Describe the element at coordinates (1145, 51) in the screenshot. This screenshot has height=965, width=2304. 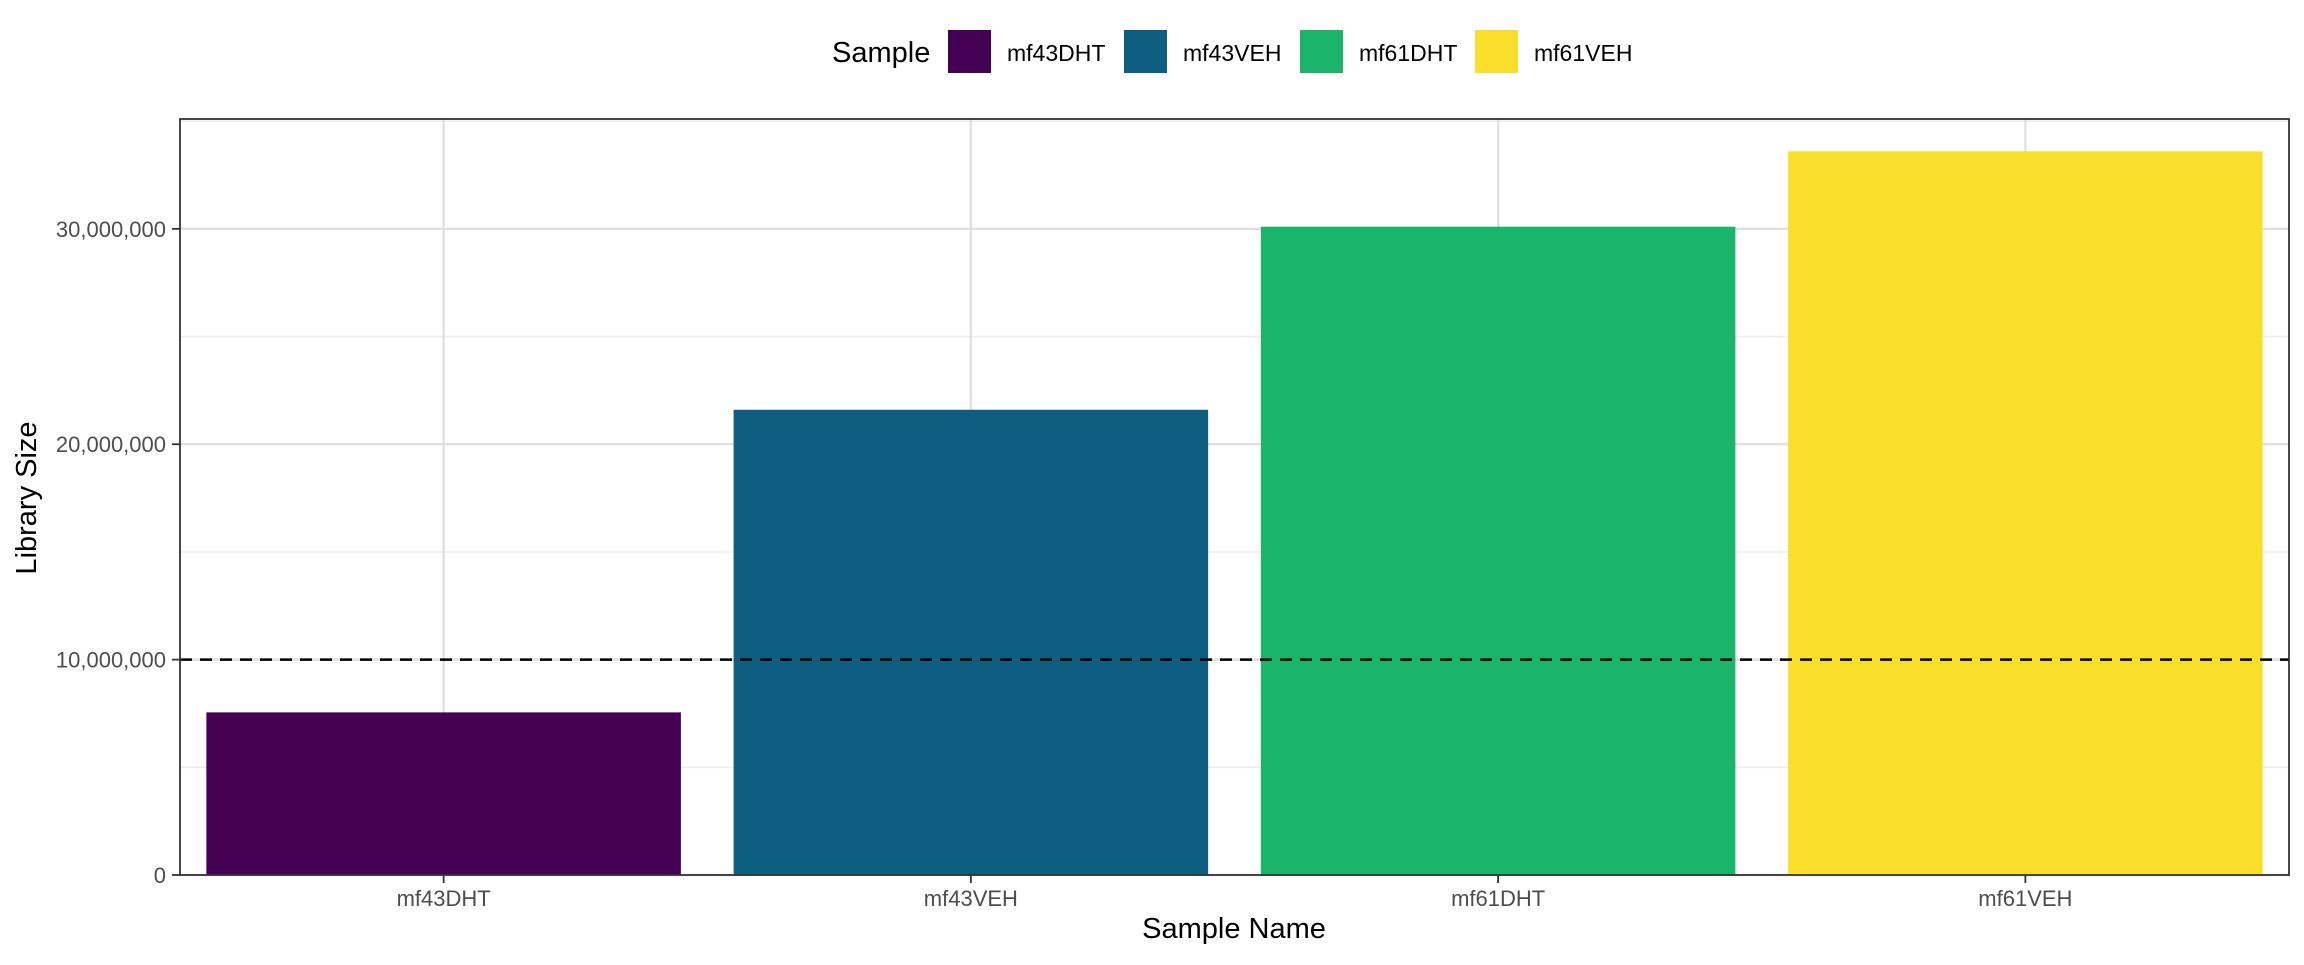
I see `legend-key-mf43VEH` at that location.